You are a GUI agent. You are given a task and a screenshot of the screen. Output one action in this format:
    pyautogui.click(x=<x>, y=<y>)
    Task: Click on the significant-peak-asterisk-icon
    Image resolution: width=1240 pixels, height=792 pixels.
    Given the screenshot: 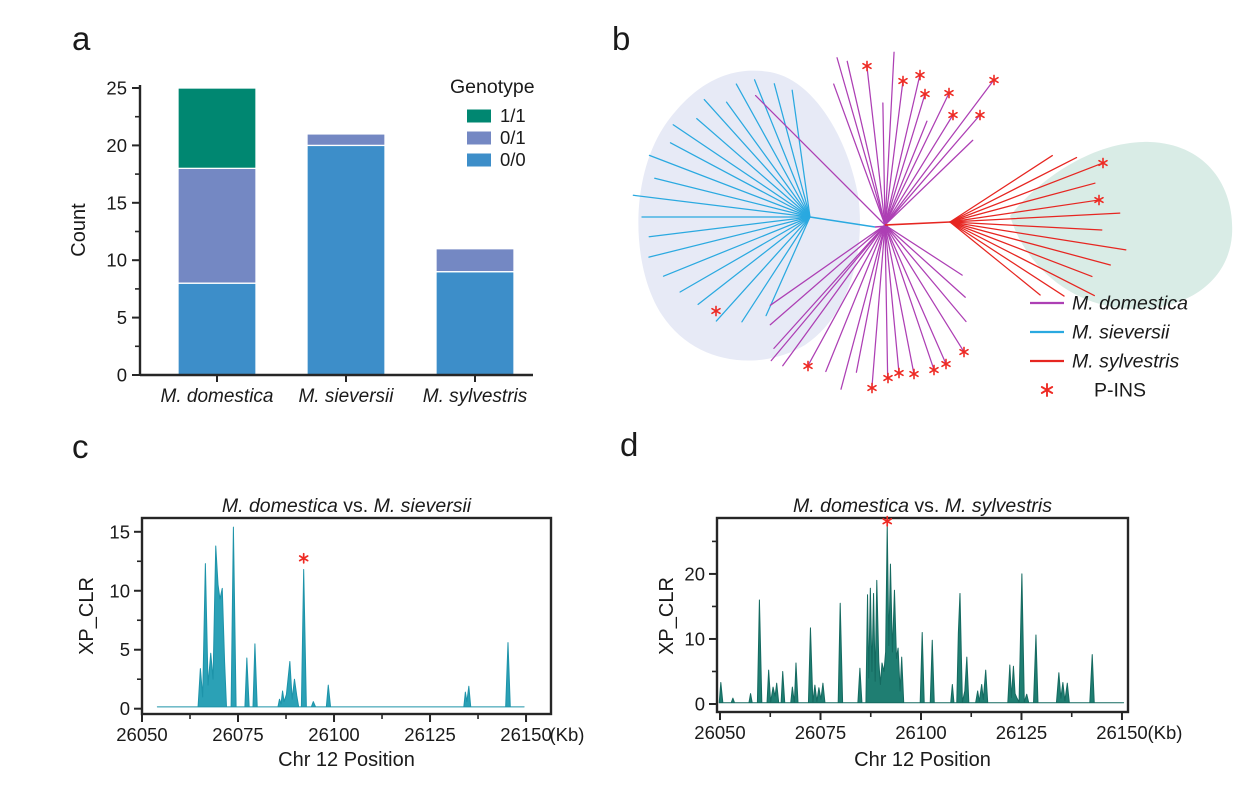 What is the action you would take?
    pyautogui.click(x=887, y=521)
    